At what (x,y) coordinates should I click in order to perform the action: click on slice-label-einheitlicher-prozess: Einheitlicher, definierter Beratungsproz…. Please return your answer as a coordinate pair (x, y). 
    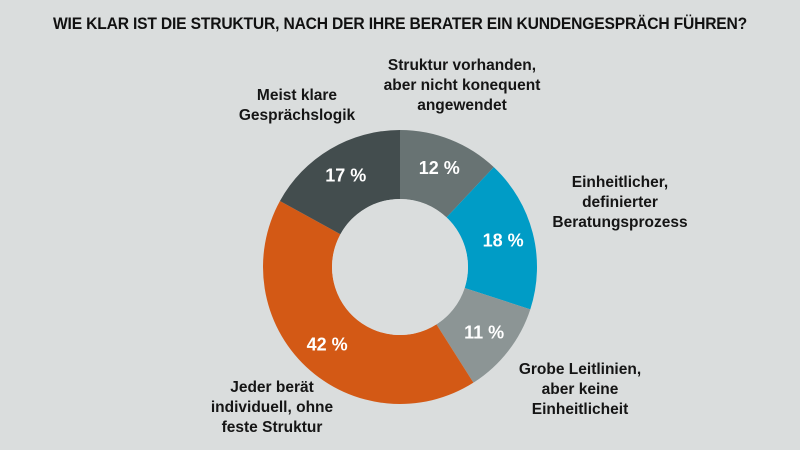
    Looking at the image, I should click on (620, 203).